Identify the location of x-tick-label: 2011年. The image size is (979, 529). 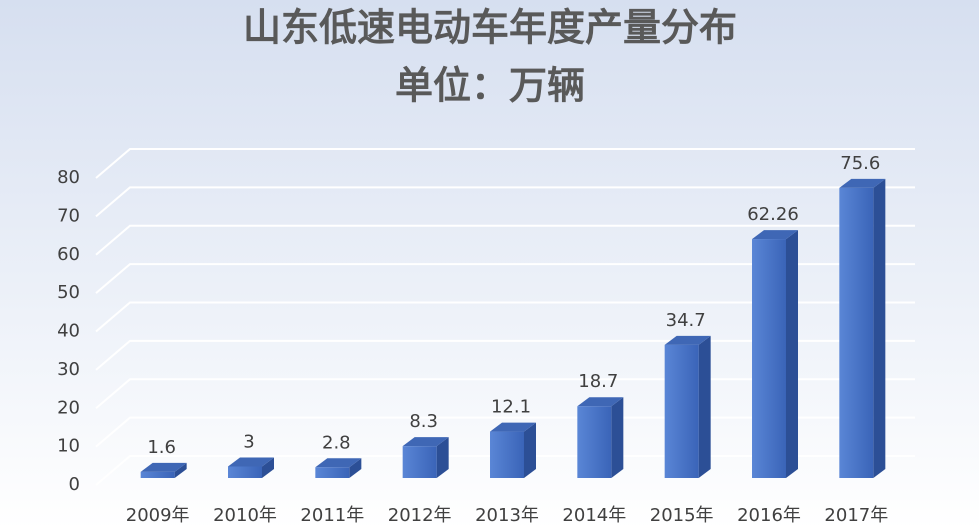
(332, 515).